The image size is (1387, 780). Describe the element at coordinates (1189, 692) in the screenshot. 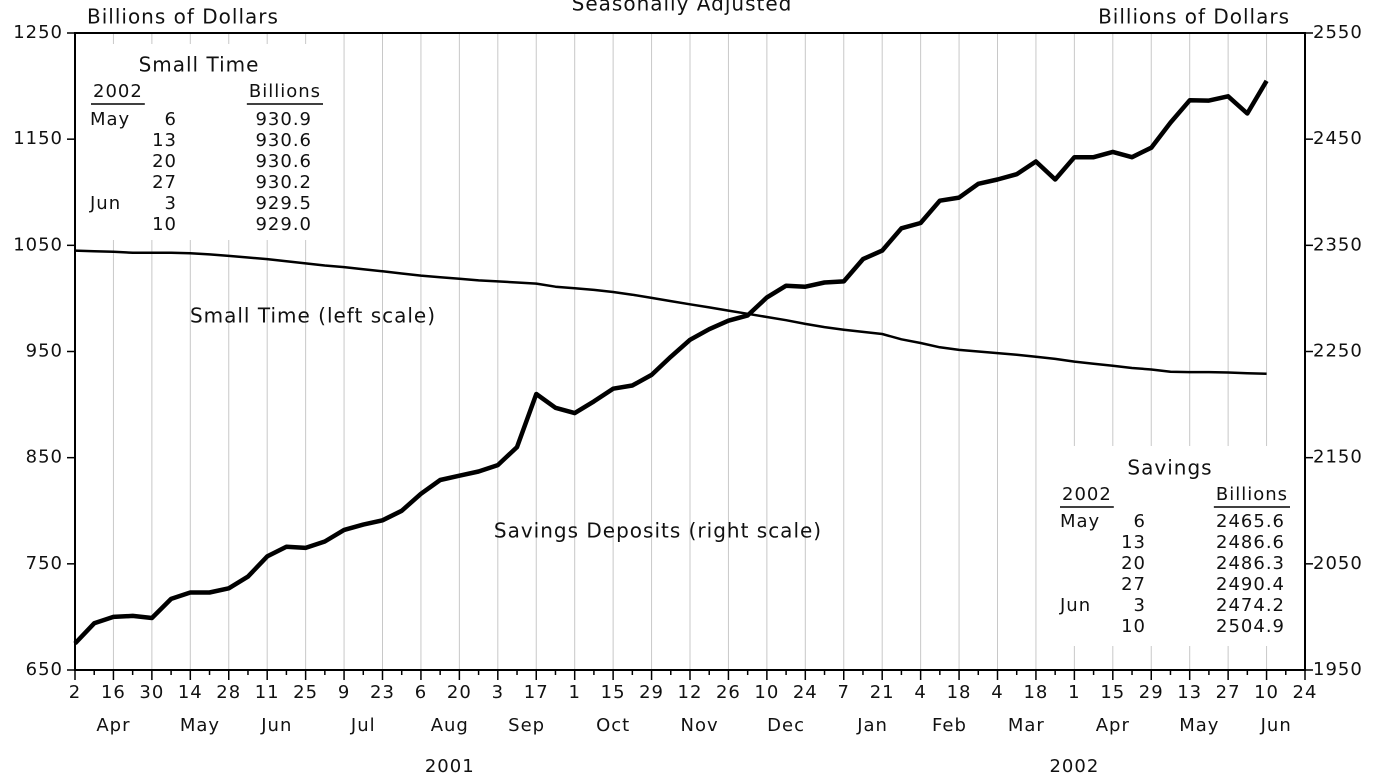

I see `x-tick-label: 13` at that location.